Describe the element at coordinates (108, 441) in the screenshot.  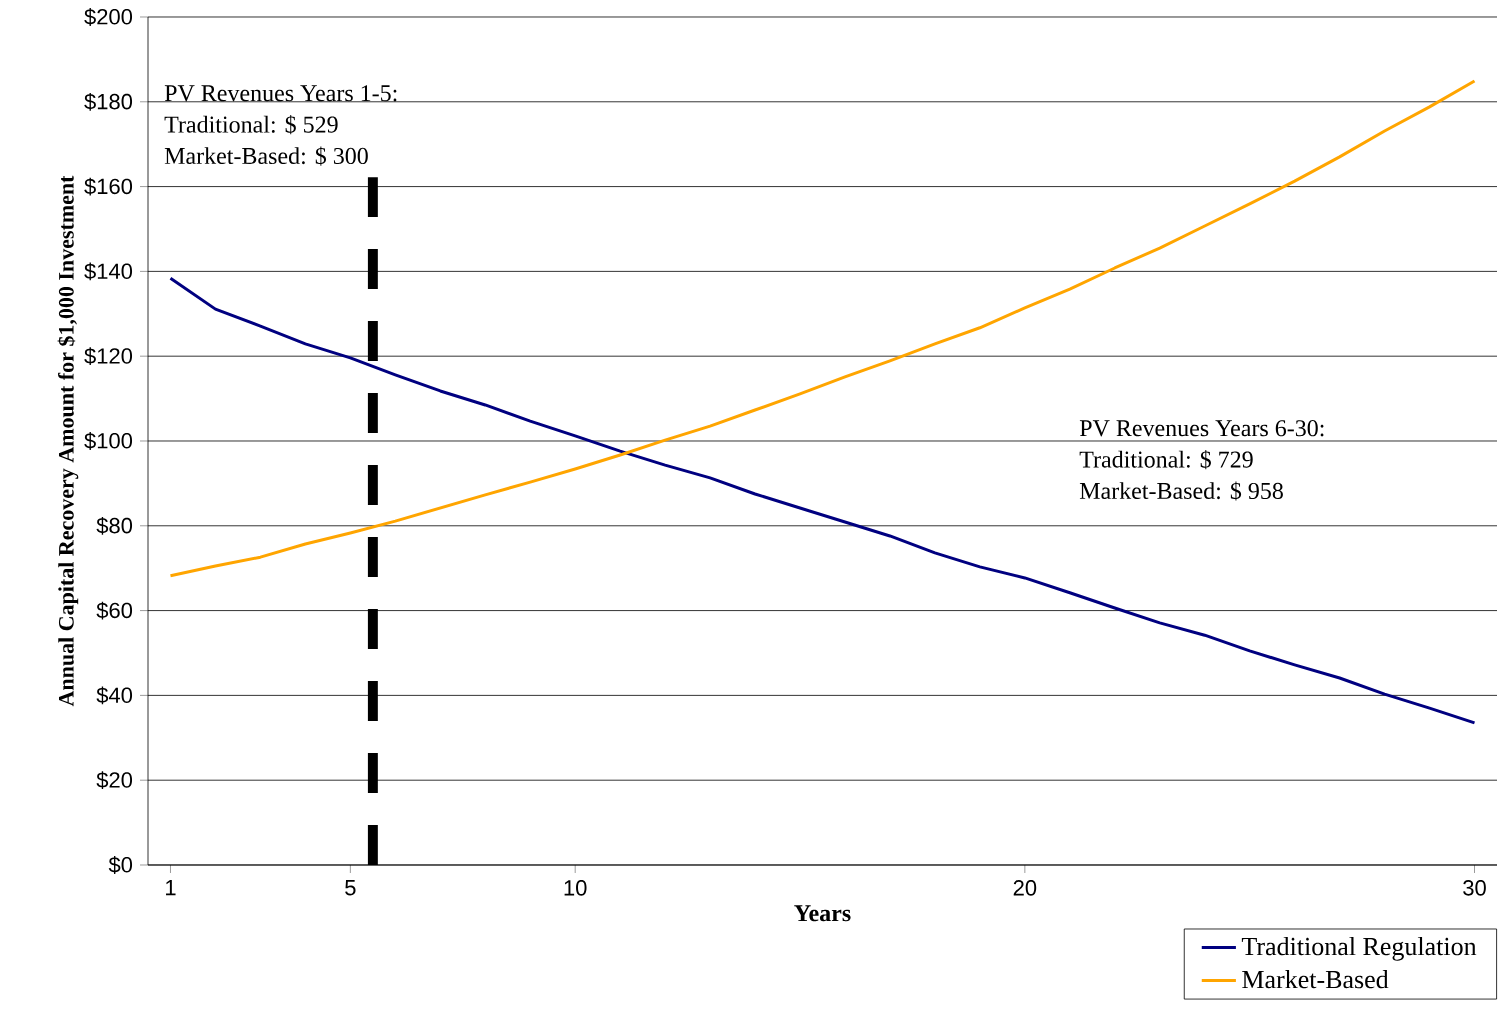
I see `y-tick-label: $100` at that location.